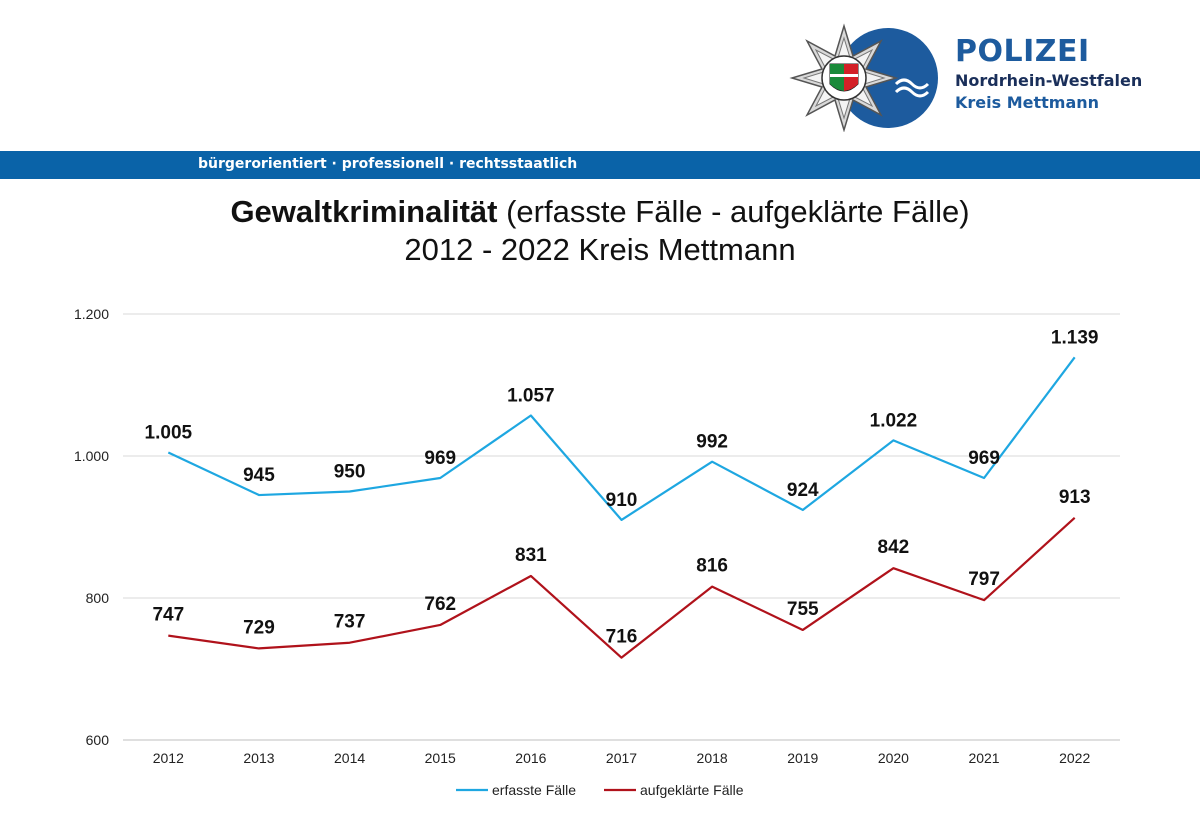 The height and width of the screenshot is (814, 1200). What do you see at coordinates (893, 758) in the screenshot?
I see `x-tick-label: 2020` at bounding box center [893, 758].